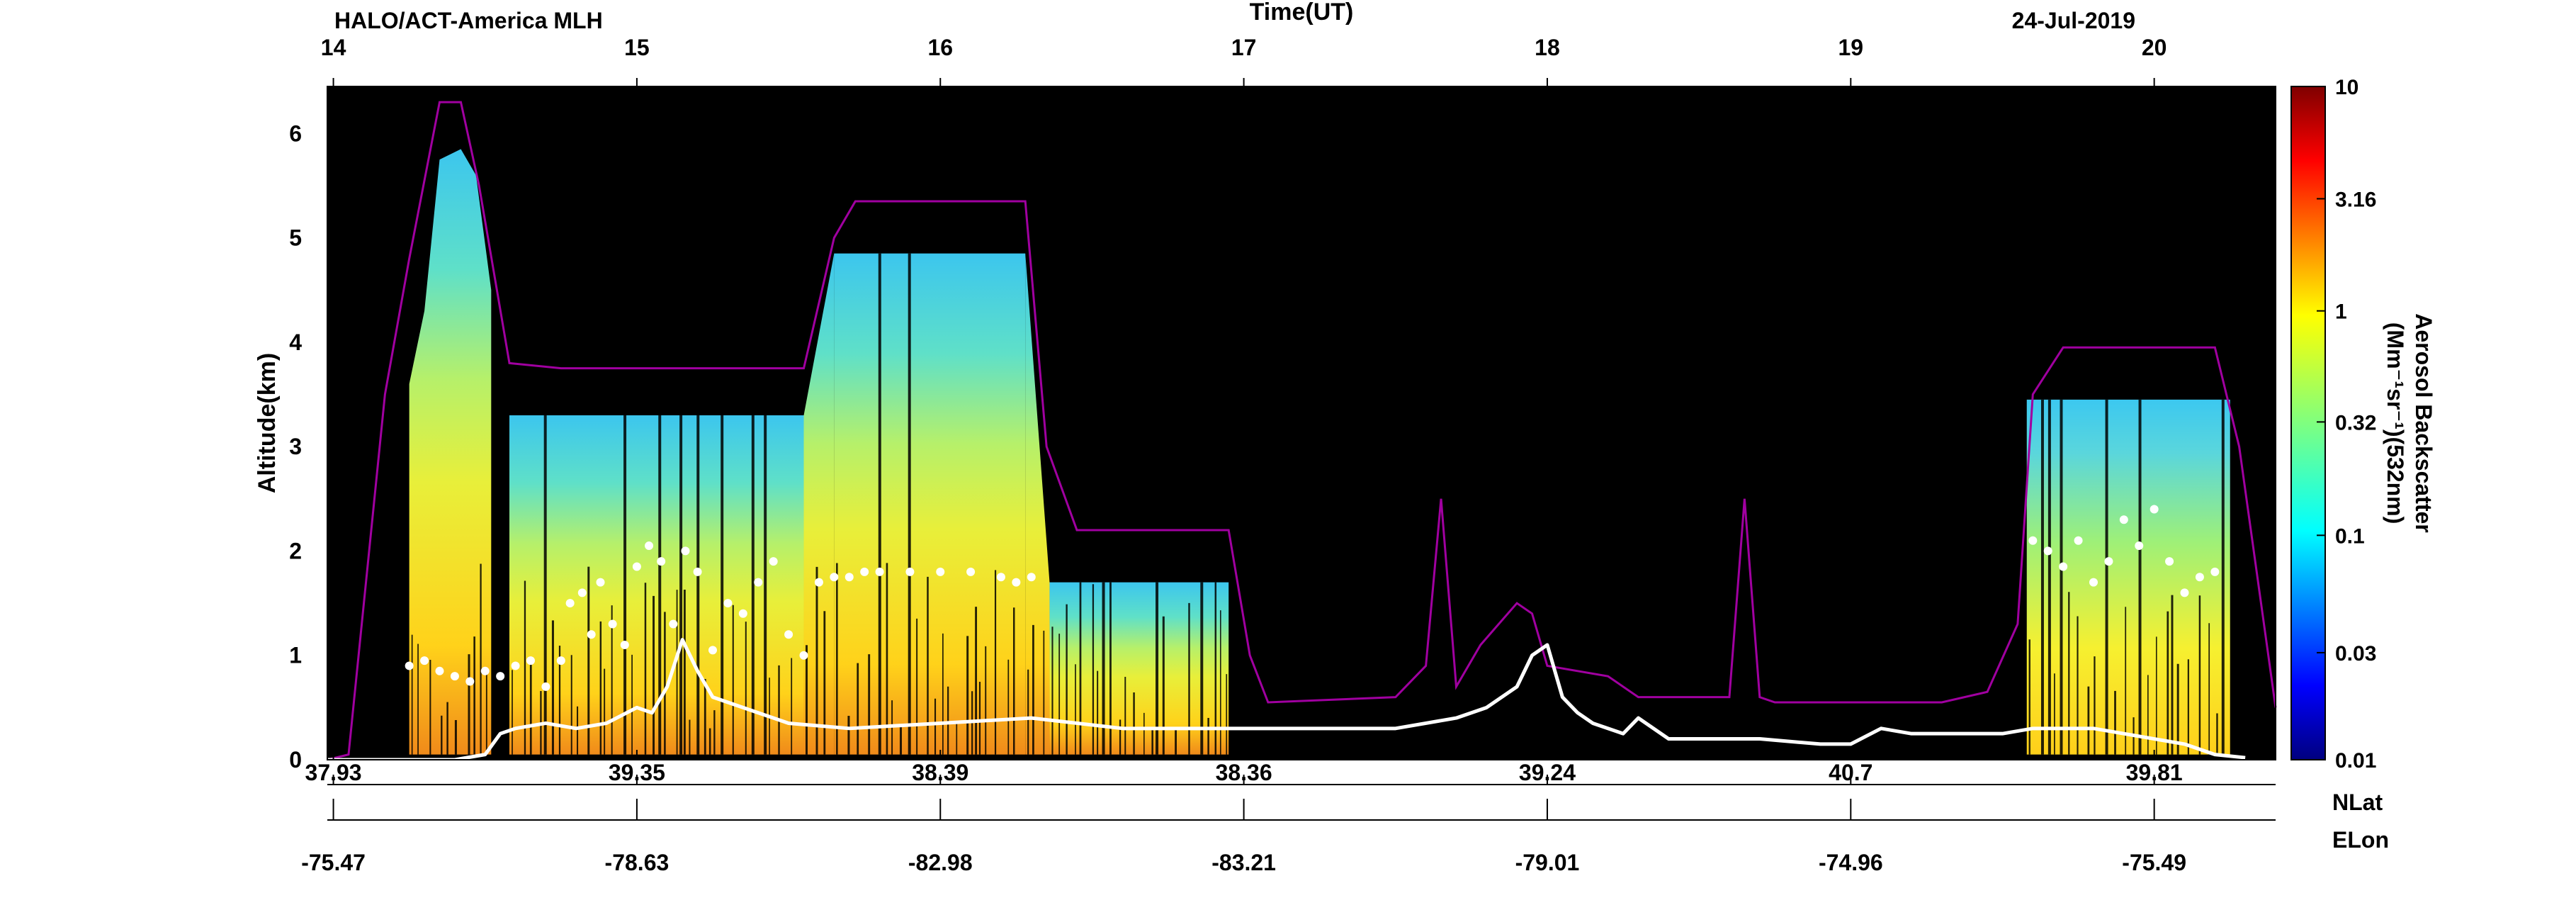  I want to click on lat-tick-label: 38.39, so click(940, 773).